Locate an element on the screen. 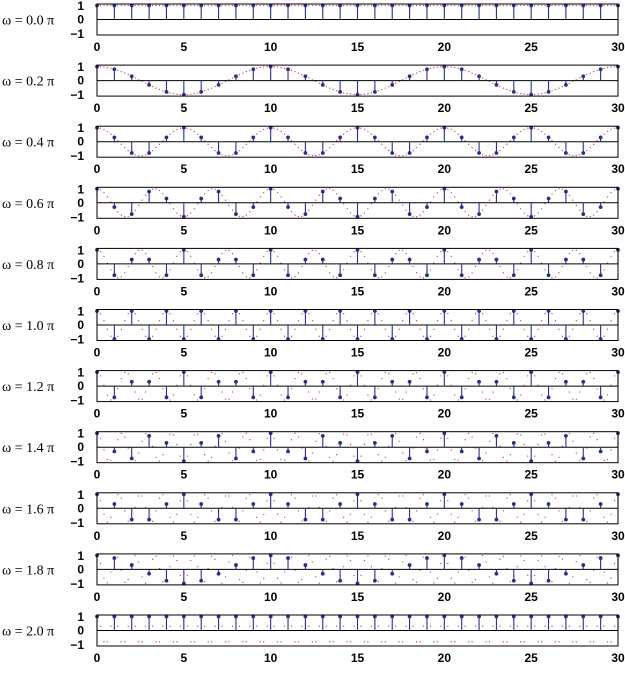 The height and width of the screenshot is (673, 625). ytick-label: 0 is located at coordinates (80, 20).